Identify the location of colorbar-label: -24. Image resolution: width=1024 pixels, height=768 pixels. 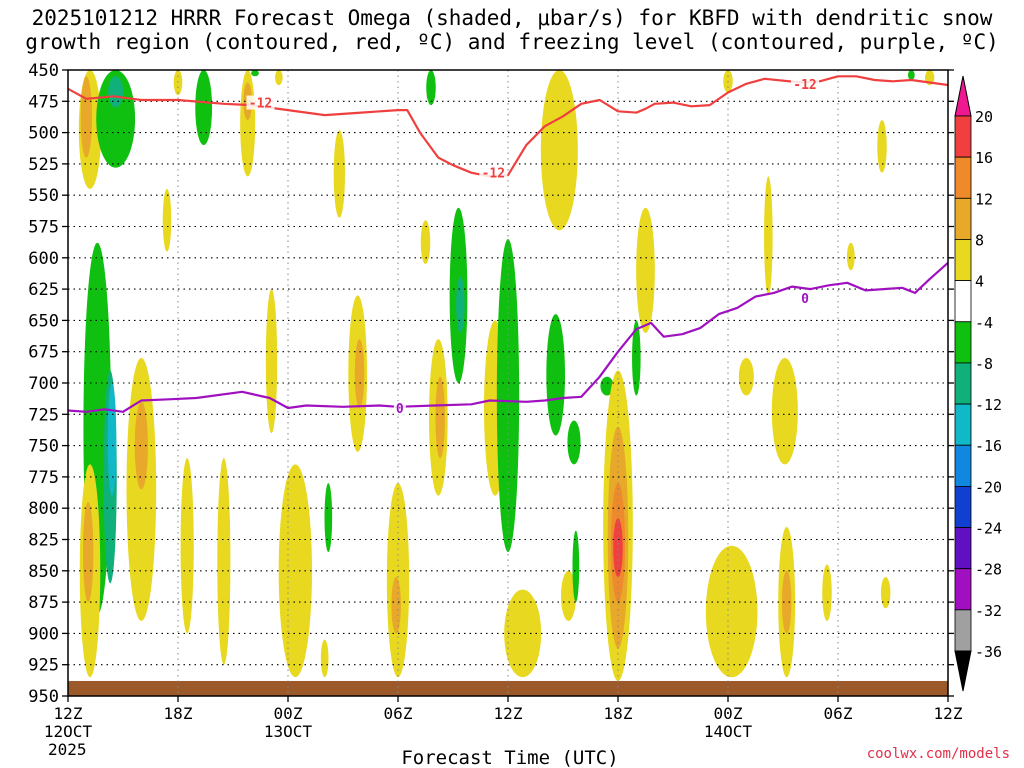
(988, 529).